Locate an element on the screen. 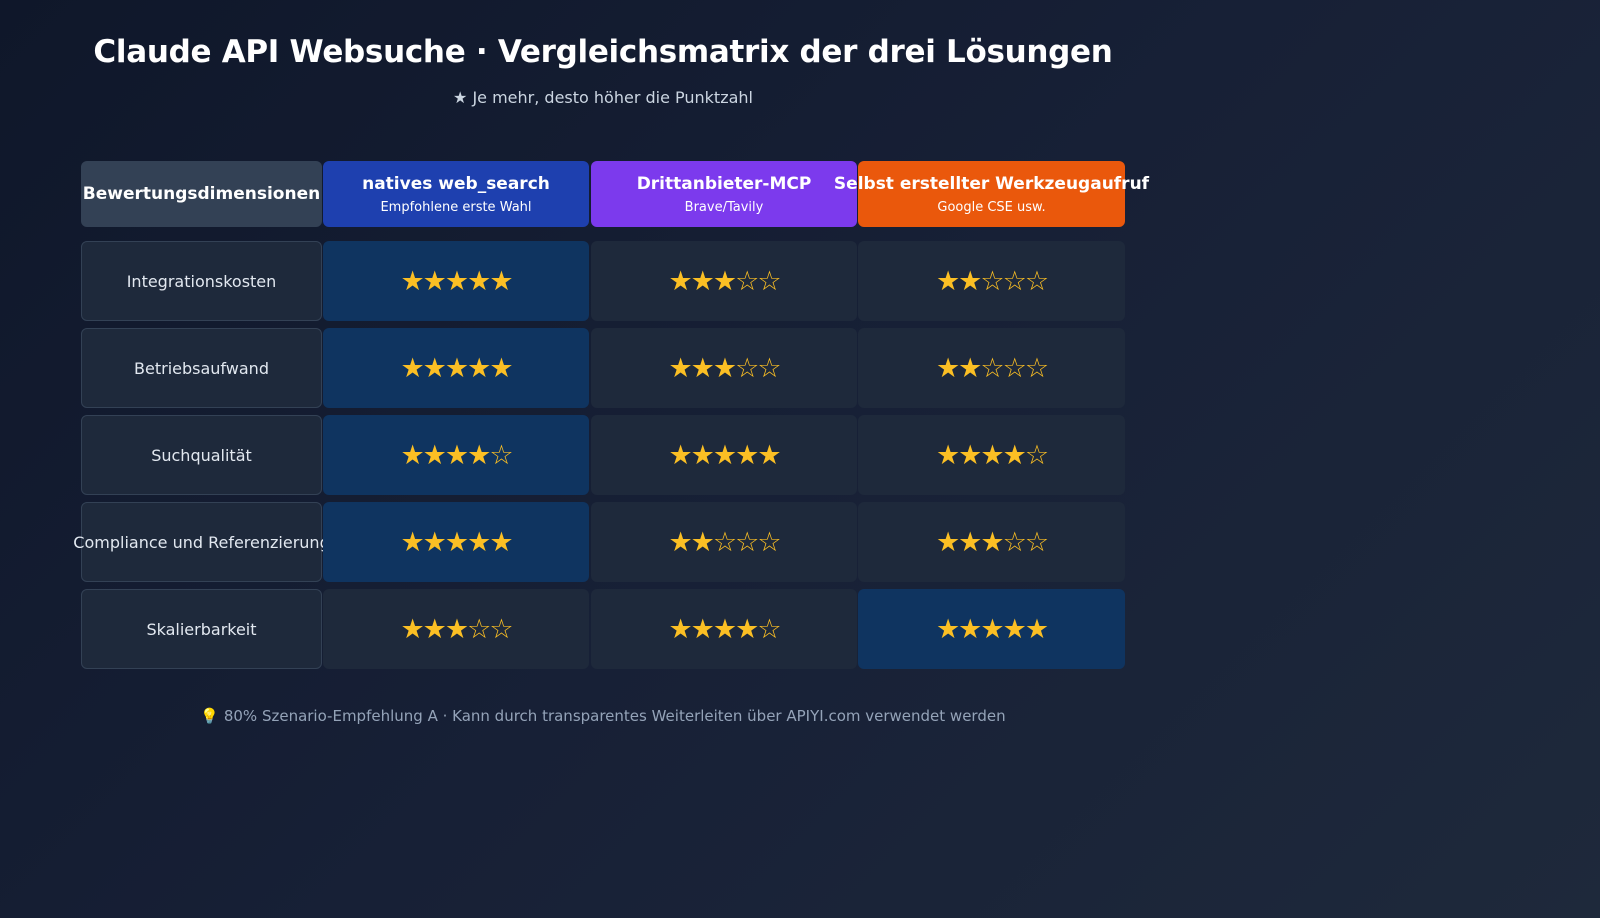  header-native-web-search: natives web_search Empfohlene erste Wahl is located at coordinates (456, 194).